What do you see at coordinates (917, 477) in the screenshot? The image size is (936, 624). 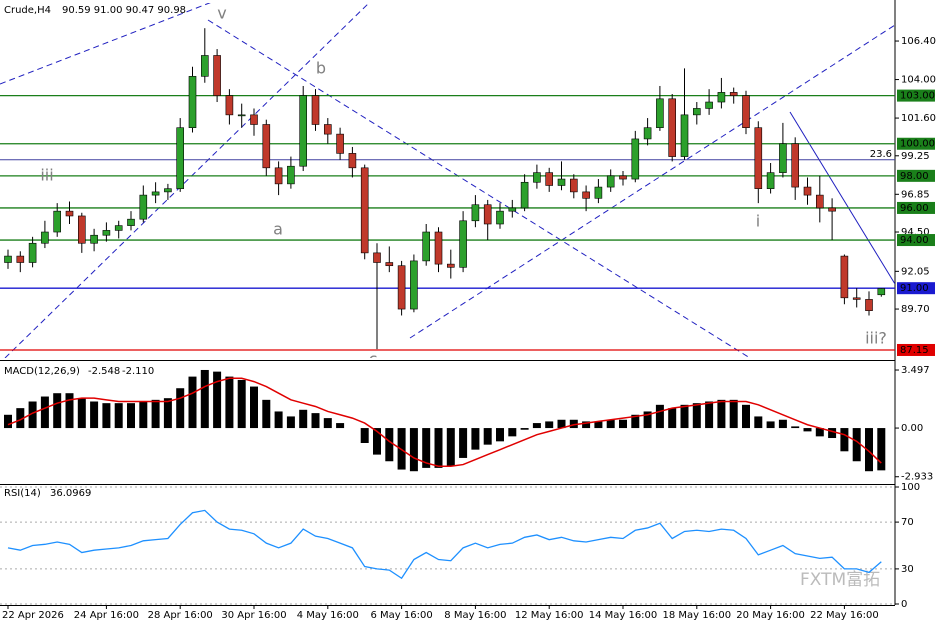 I see `y-tick-label: -2.933` at bounding box center [917, 477].